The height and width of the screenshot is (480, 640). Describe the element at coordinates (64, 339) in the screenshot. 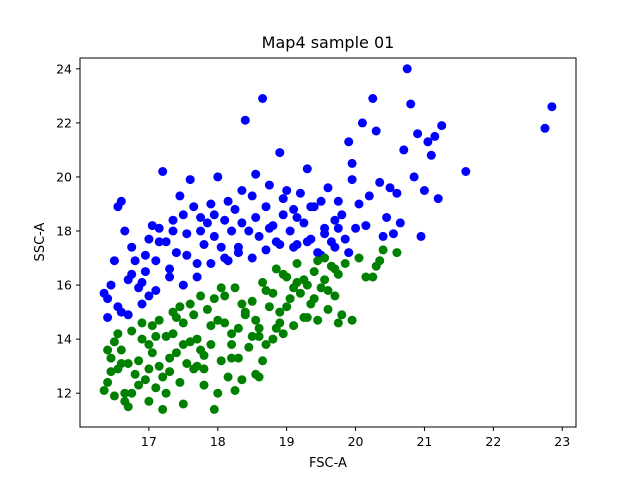

I see `y-tick-label: 14` at that location.